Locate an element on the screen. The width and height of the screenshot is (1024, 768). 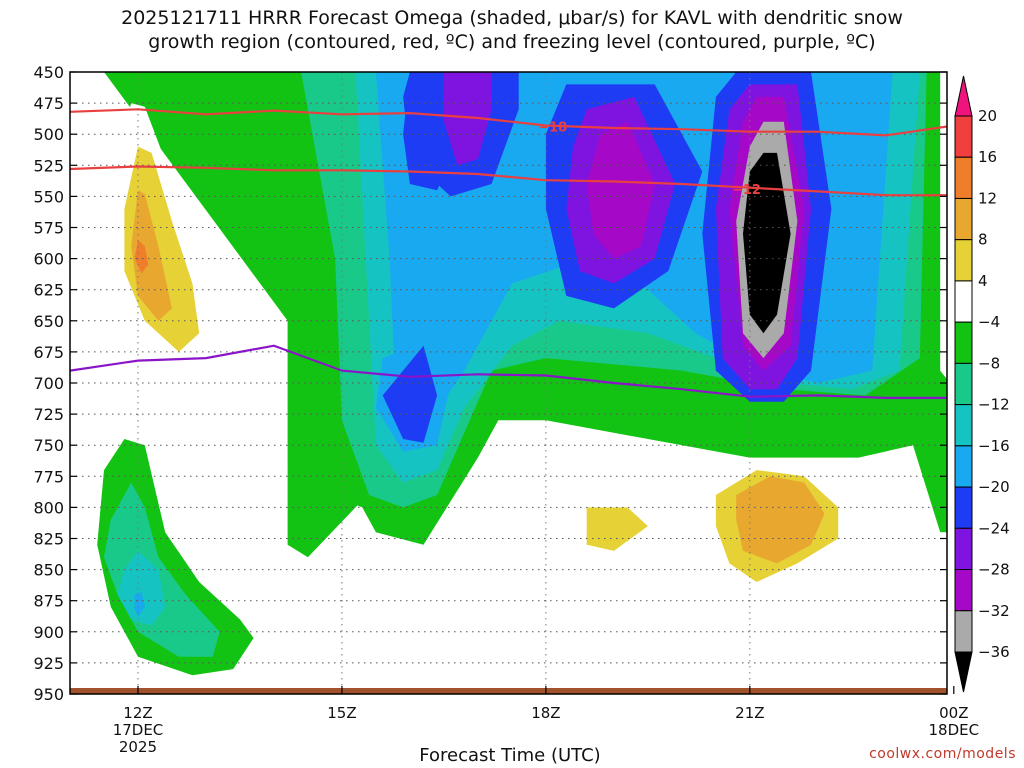
ground-bar is located at coordinates (508, 691).